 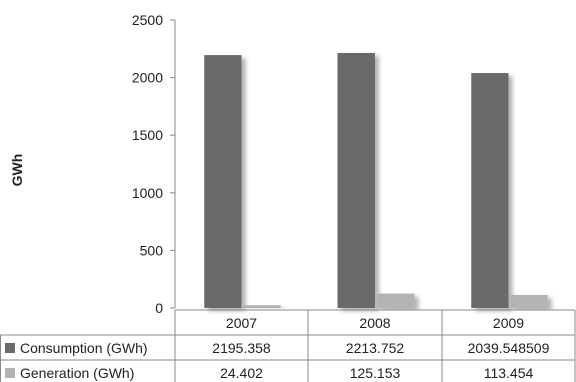 What do you see at coordinates (147, 193) in the screenshot?
I see `y-tick-label: 1000` at bounding box center [147, 193].